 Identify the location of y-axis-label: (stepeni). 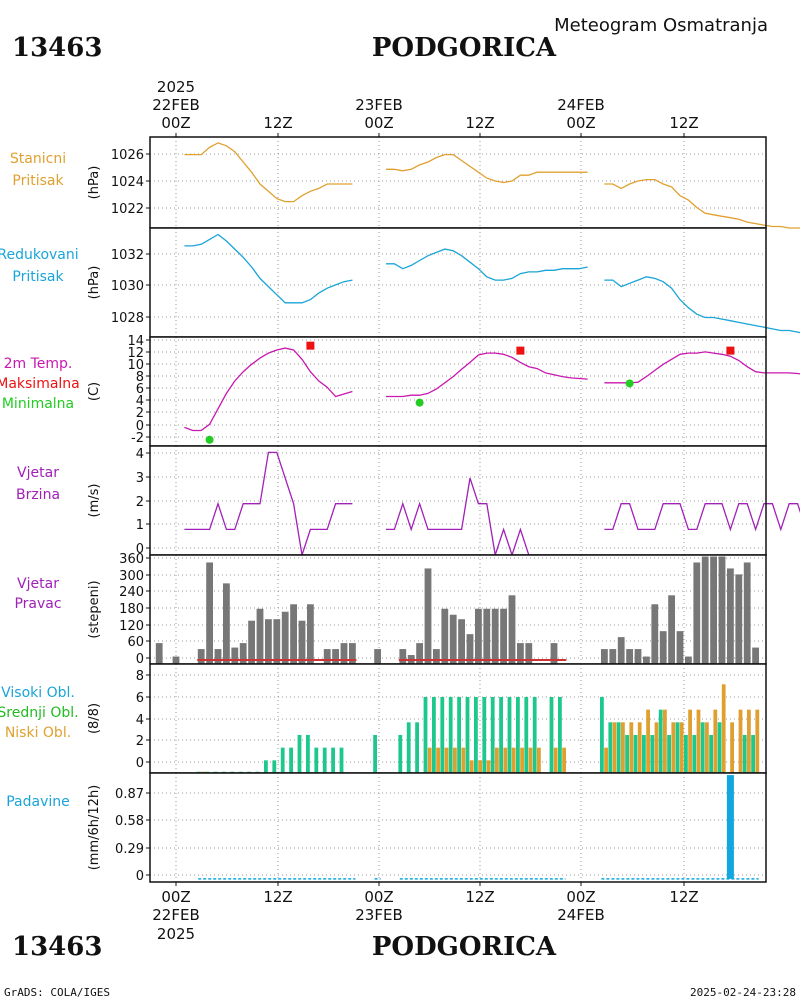
(94, 609).